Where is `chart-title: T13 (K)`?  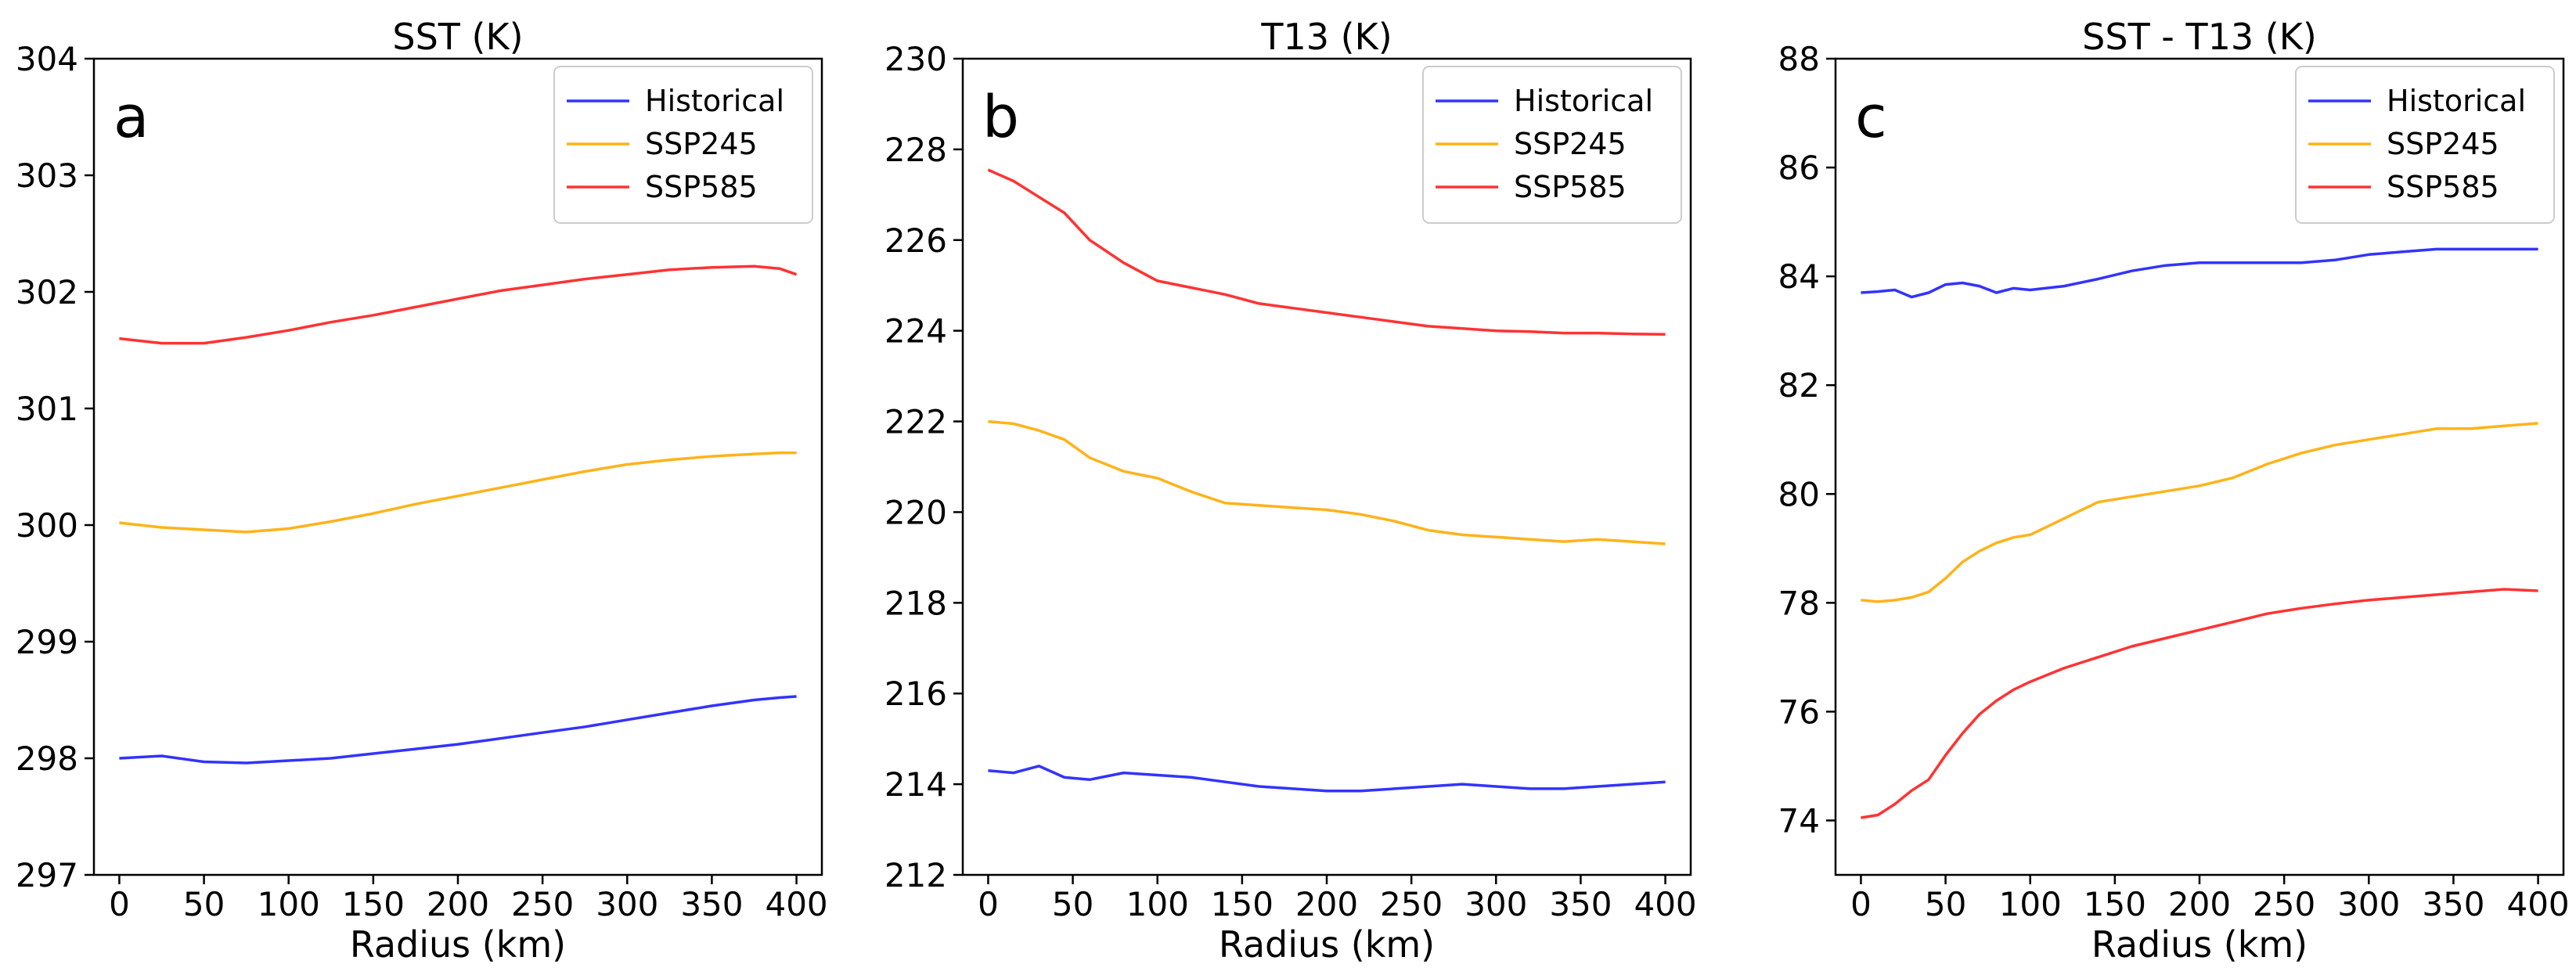
chart-title: T13 (K) is located at coordinates (1326, 37).